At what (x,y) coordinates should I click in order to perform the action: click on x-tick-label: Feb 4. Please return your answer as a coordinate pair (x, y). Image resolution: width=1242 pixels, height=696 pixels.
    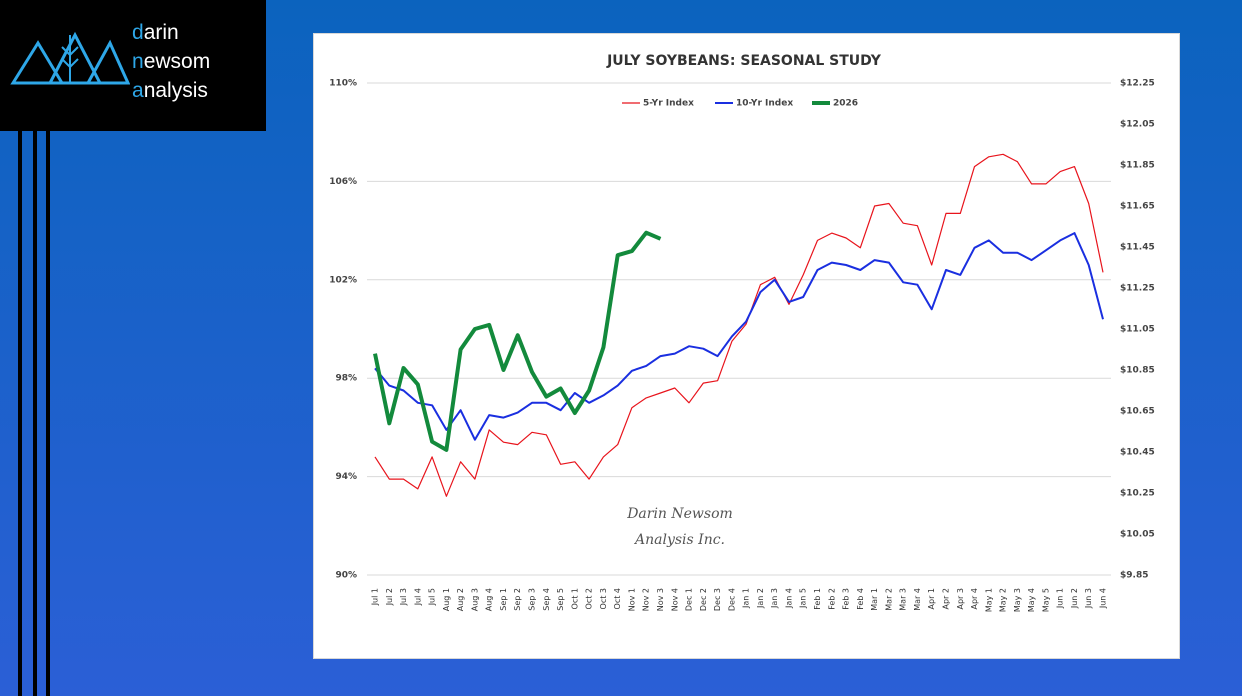
    Looking at the image, I should click on (860, 599).